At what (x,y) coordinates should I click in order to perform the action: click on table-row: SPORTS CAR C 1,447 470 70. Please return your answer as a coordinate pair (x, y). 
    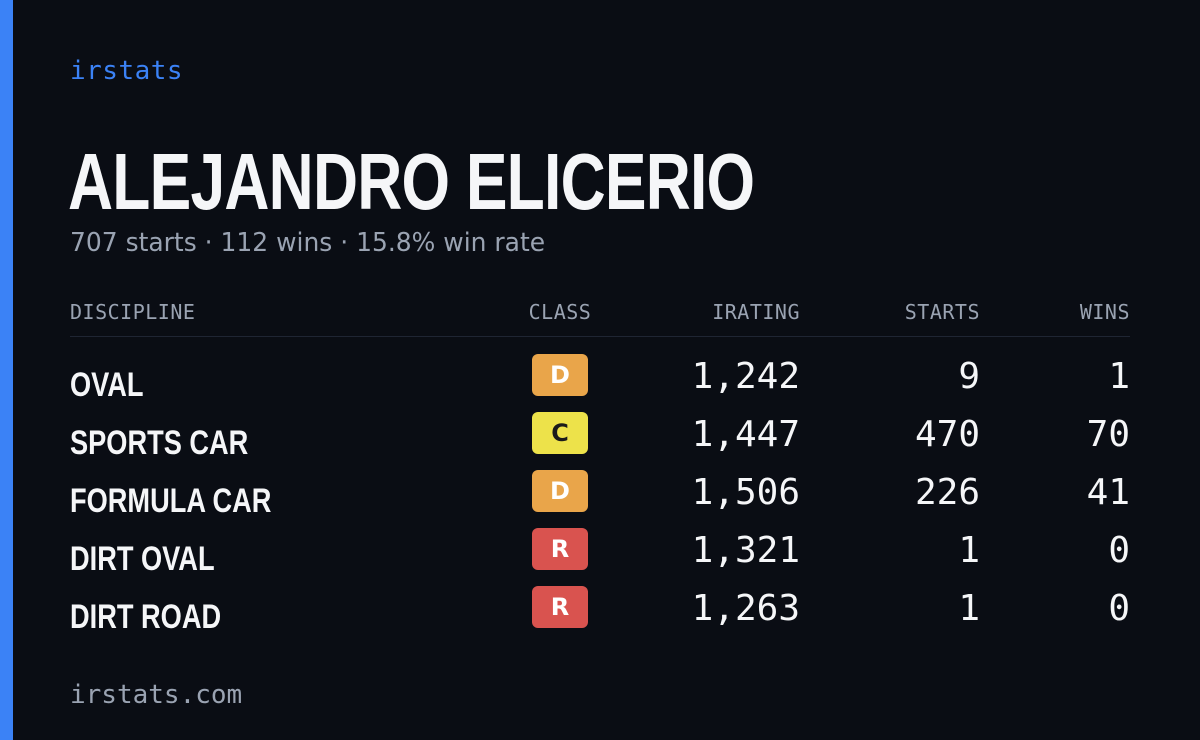
    Looking at the image, I should click on (600, 441).